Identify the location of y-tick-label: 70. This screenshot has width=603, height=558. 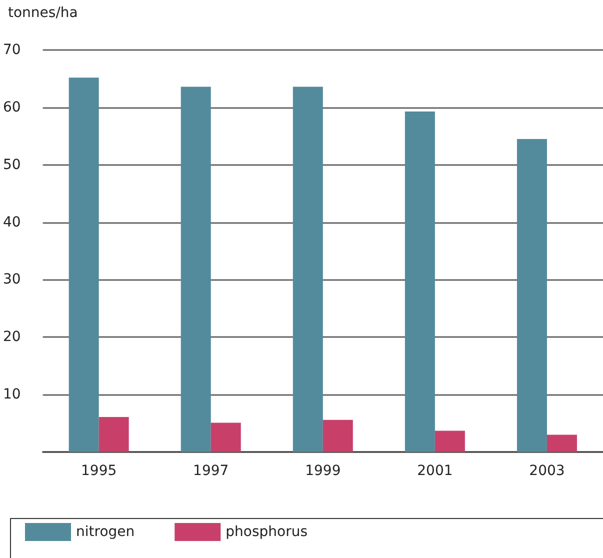
(11, 50).